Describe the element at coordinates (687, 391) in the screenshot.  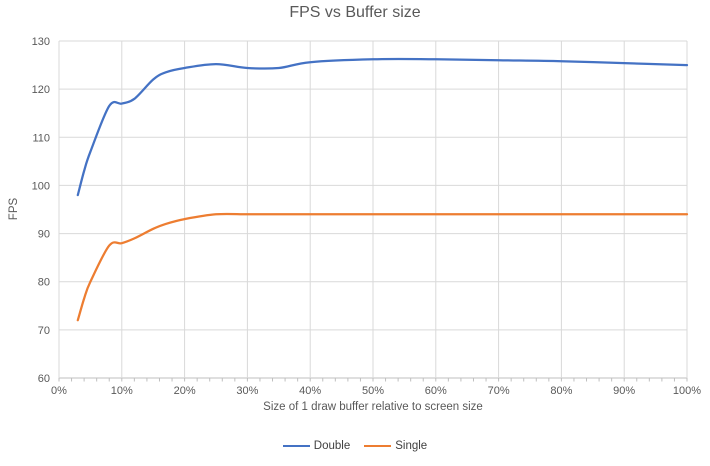
I see `x-tick-label: 100%` at that location.